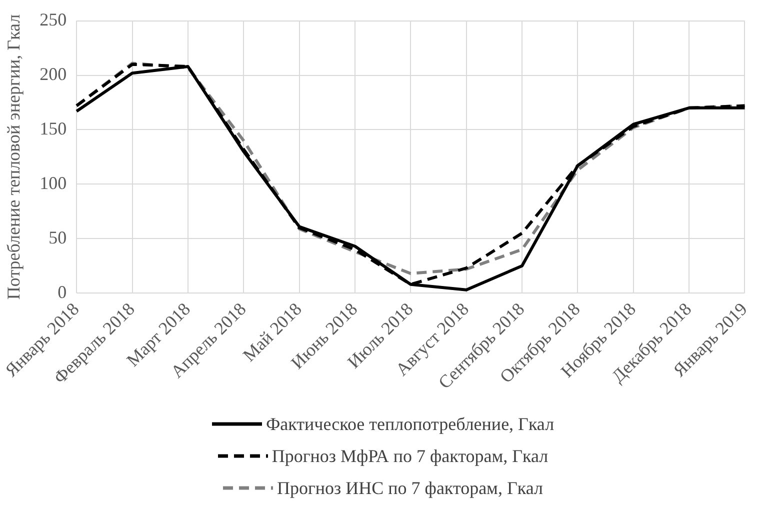 The width and height of the screenshot is (766, 510). I want to click on y-tick-label: 0, so click(62, 292).